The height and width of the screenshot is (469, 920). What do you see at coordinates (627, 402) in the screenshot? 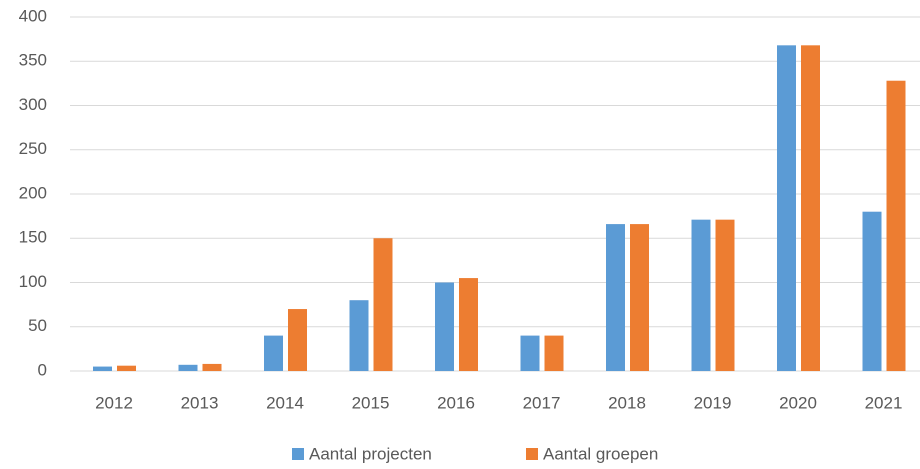
I see `x-tick-label: 2018` at bounding box center [627, 402].